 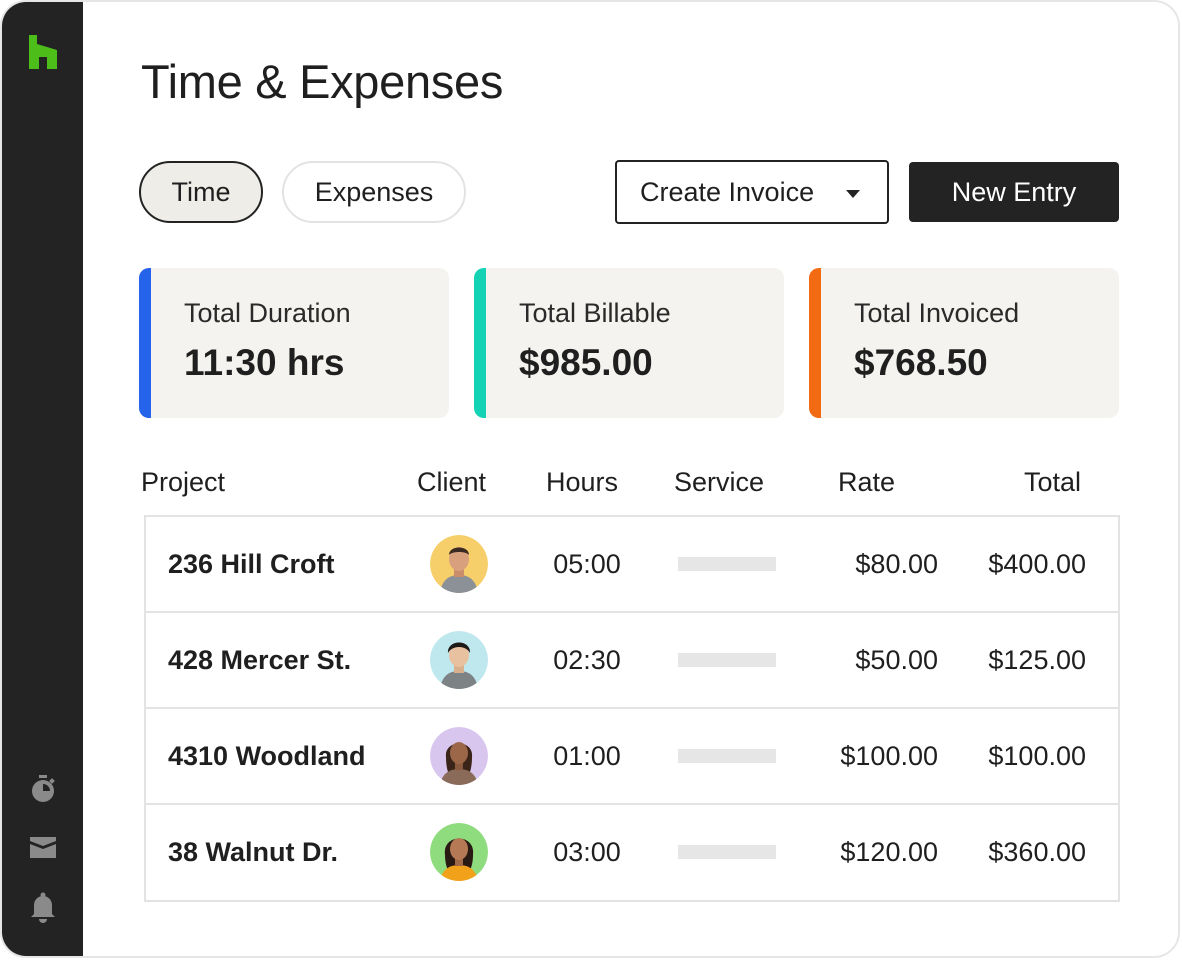 I want to click on bell-icon, so click(x=43, y=907).